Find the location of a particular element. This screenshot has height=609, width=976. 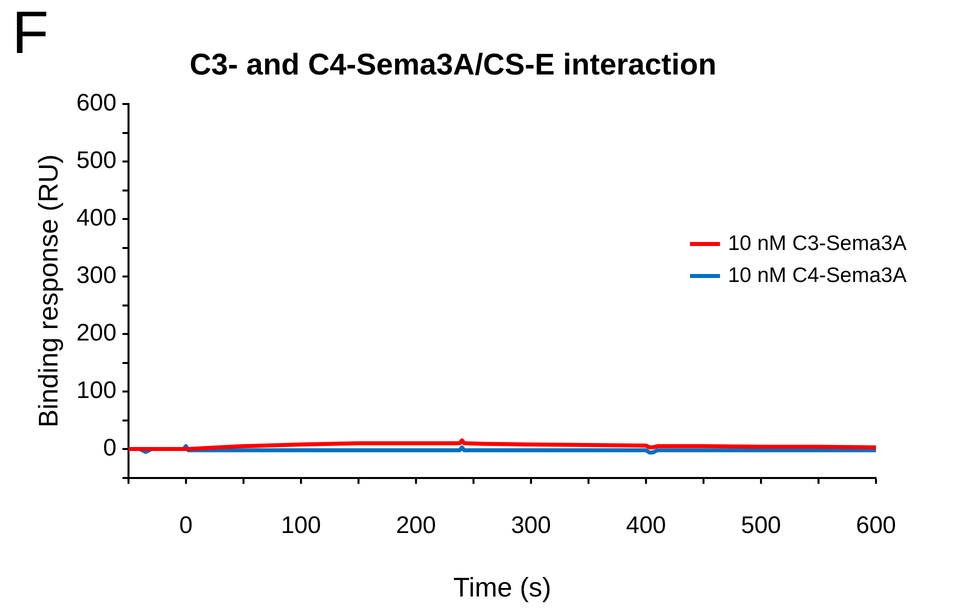

legend-label: 10 nM C3-Sema3A is located at coordinates (817, 244).